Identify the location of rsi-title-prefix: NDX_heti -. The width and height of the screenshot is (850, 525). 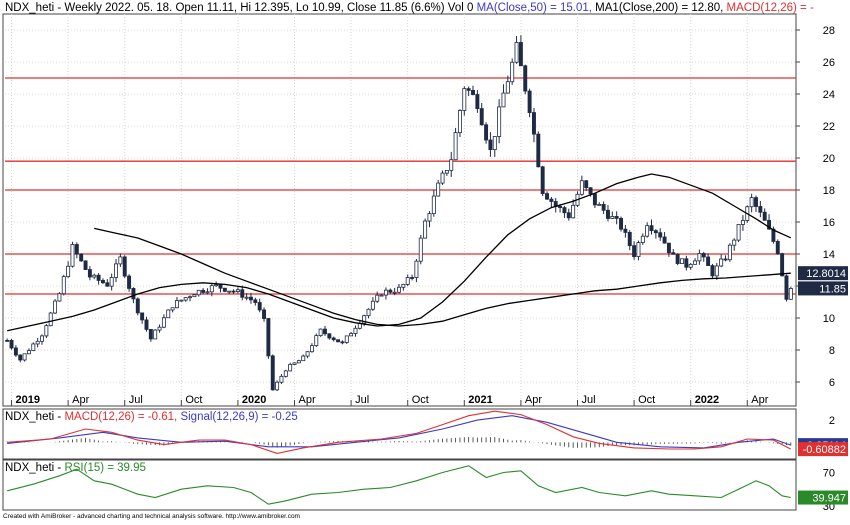
(34, 468).